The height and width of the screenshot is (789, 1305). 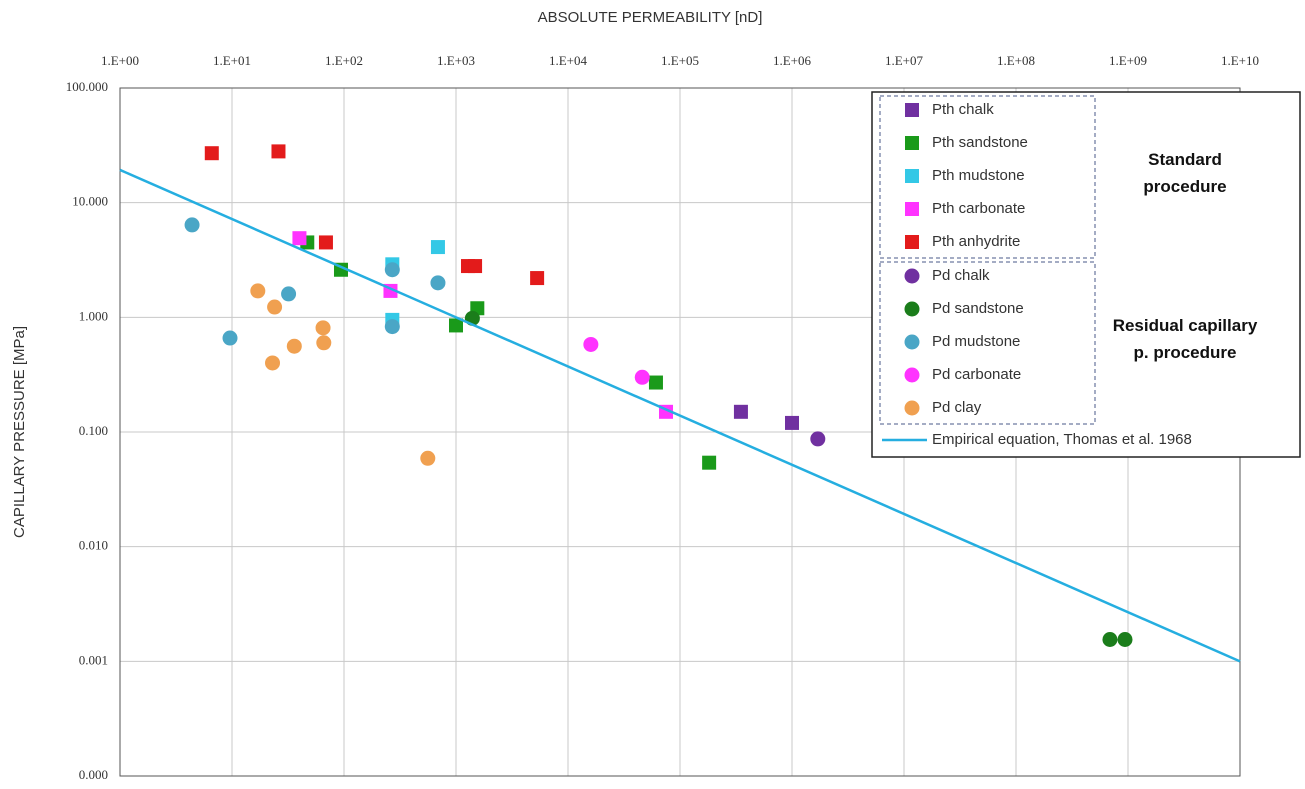 I want to click on legend-label: Pth anhydrite, so click(x=976, y=241).